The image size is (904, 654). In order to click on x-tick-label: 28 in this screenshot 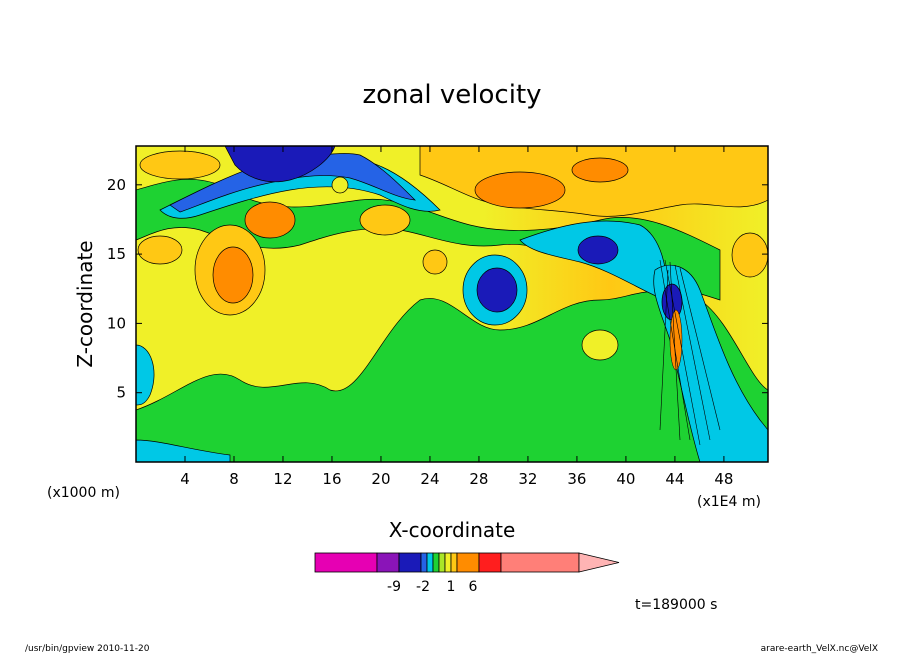, I will do `click(478, 479)`.